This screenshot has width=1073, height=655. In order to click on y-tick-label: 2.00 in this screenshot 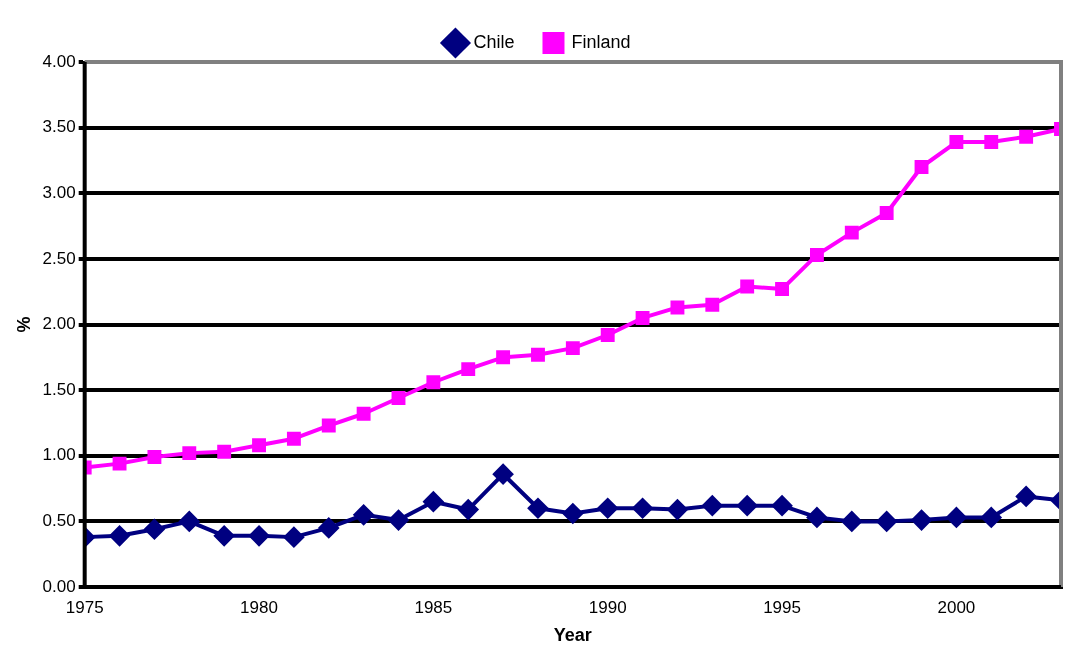, I will do `click(59, 324)`.